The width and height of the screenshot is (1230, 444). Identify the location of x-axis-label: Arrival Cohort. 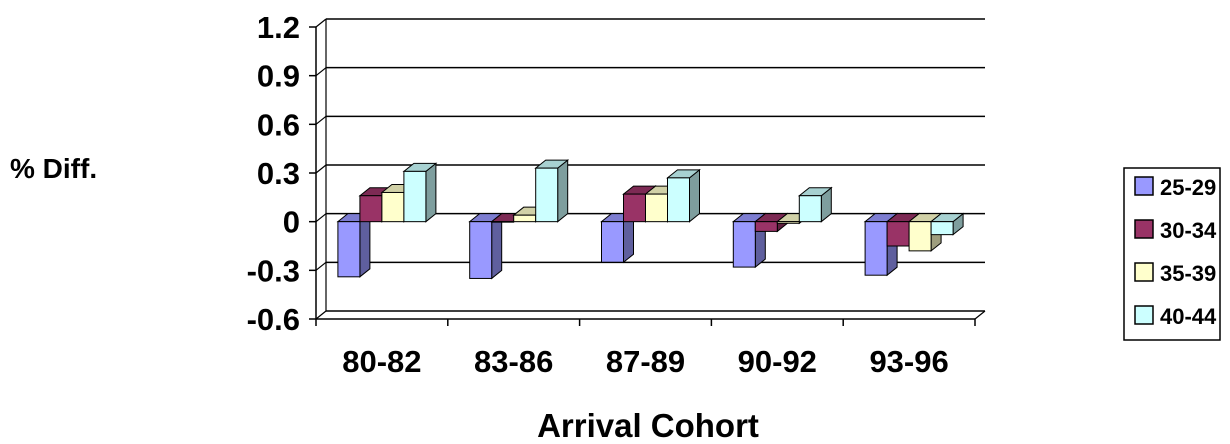
(648, 425).